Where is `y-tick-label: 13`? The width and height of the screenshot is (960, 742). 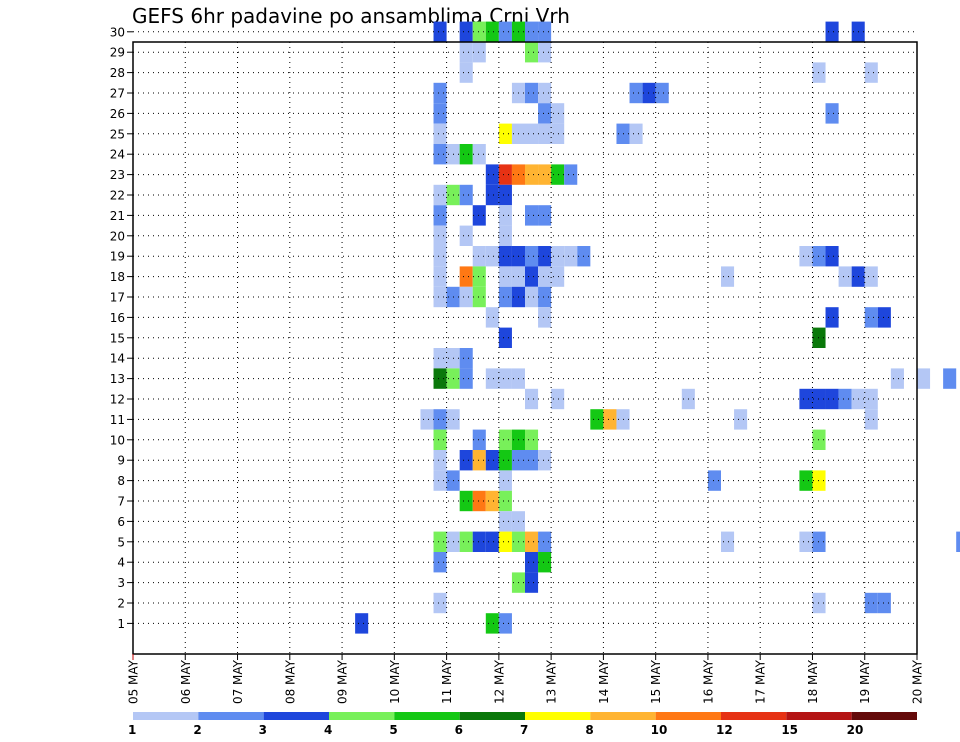 y-tick-label: 13 is located at coordinates (117, 379).